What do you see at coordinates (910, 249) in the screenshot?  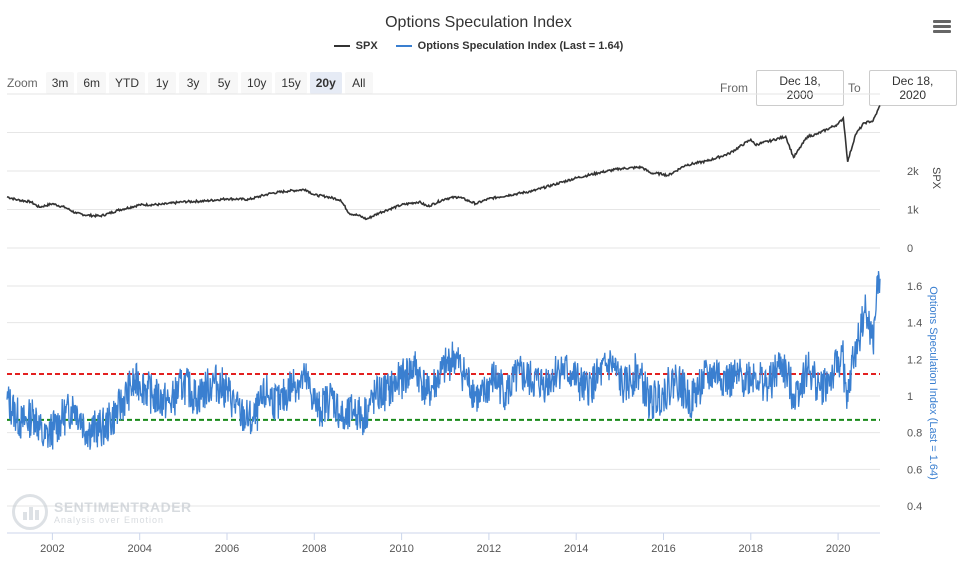 I see `spx-tick-label: 0` at bounding box center [910, 249].